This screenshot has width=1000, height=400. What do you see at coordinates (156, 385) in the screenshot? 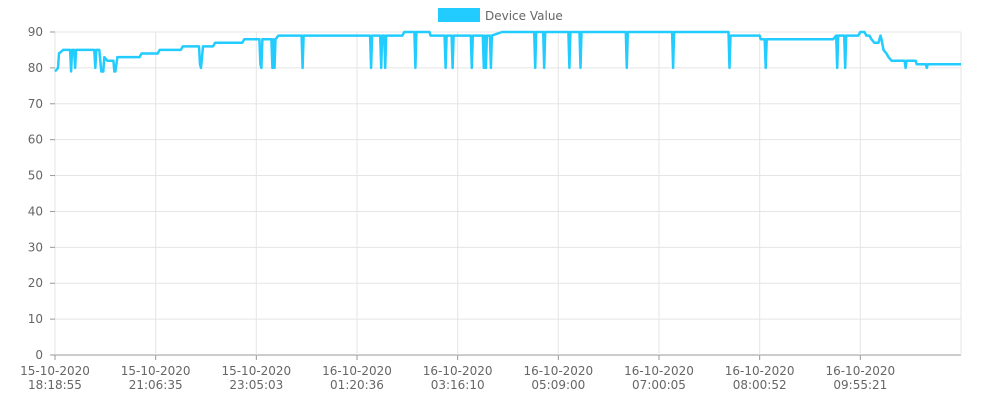
I see `x-tick-label-time-1: 21:06:35` at bounding box center [156, 385].